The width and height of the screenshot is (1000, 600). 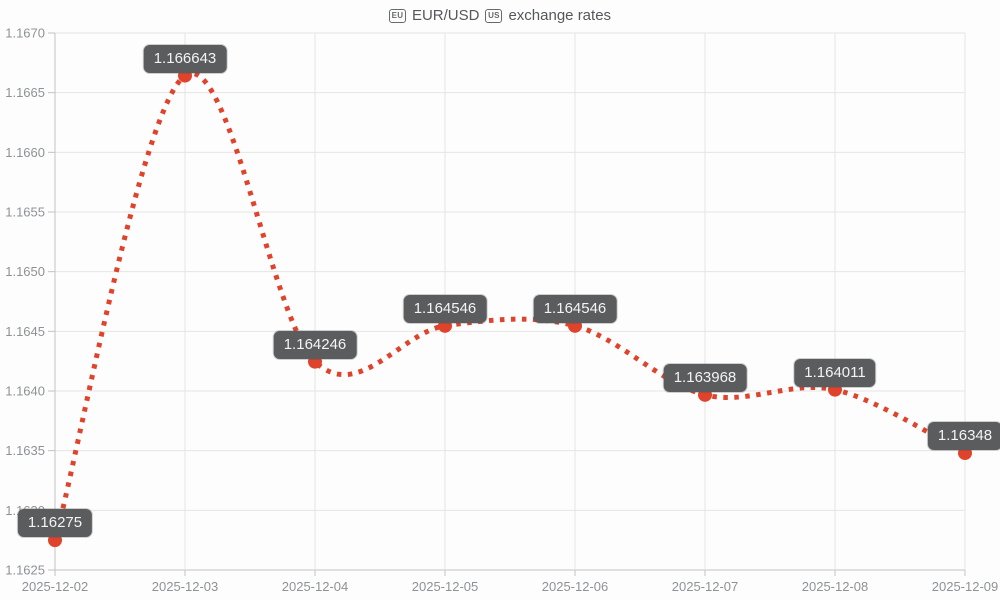 What do you see at coordinates (397, 15) in the screenshot?
I see `eu-flag-icon: EU` at bounding box center [397, 15].